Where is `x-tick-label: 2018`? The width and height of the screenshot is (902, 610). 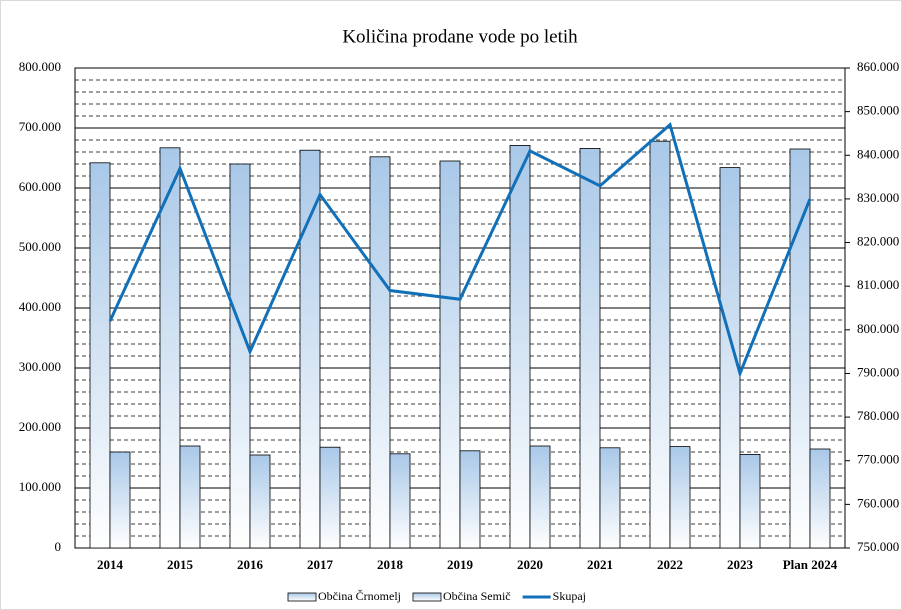
x-tick-label: 2018 is located at coordinates (390, 564).